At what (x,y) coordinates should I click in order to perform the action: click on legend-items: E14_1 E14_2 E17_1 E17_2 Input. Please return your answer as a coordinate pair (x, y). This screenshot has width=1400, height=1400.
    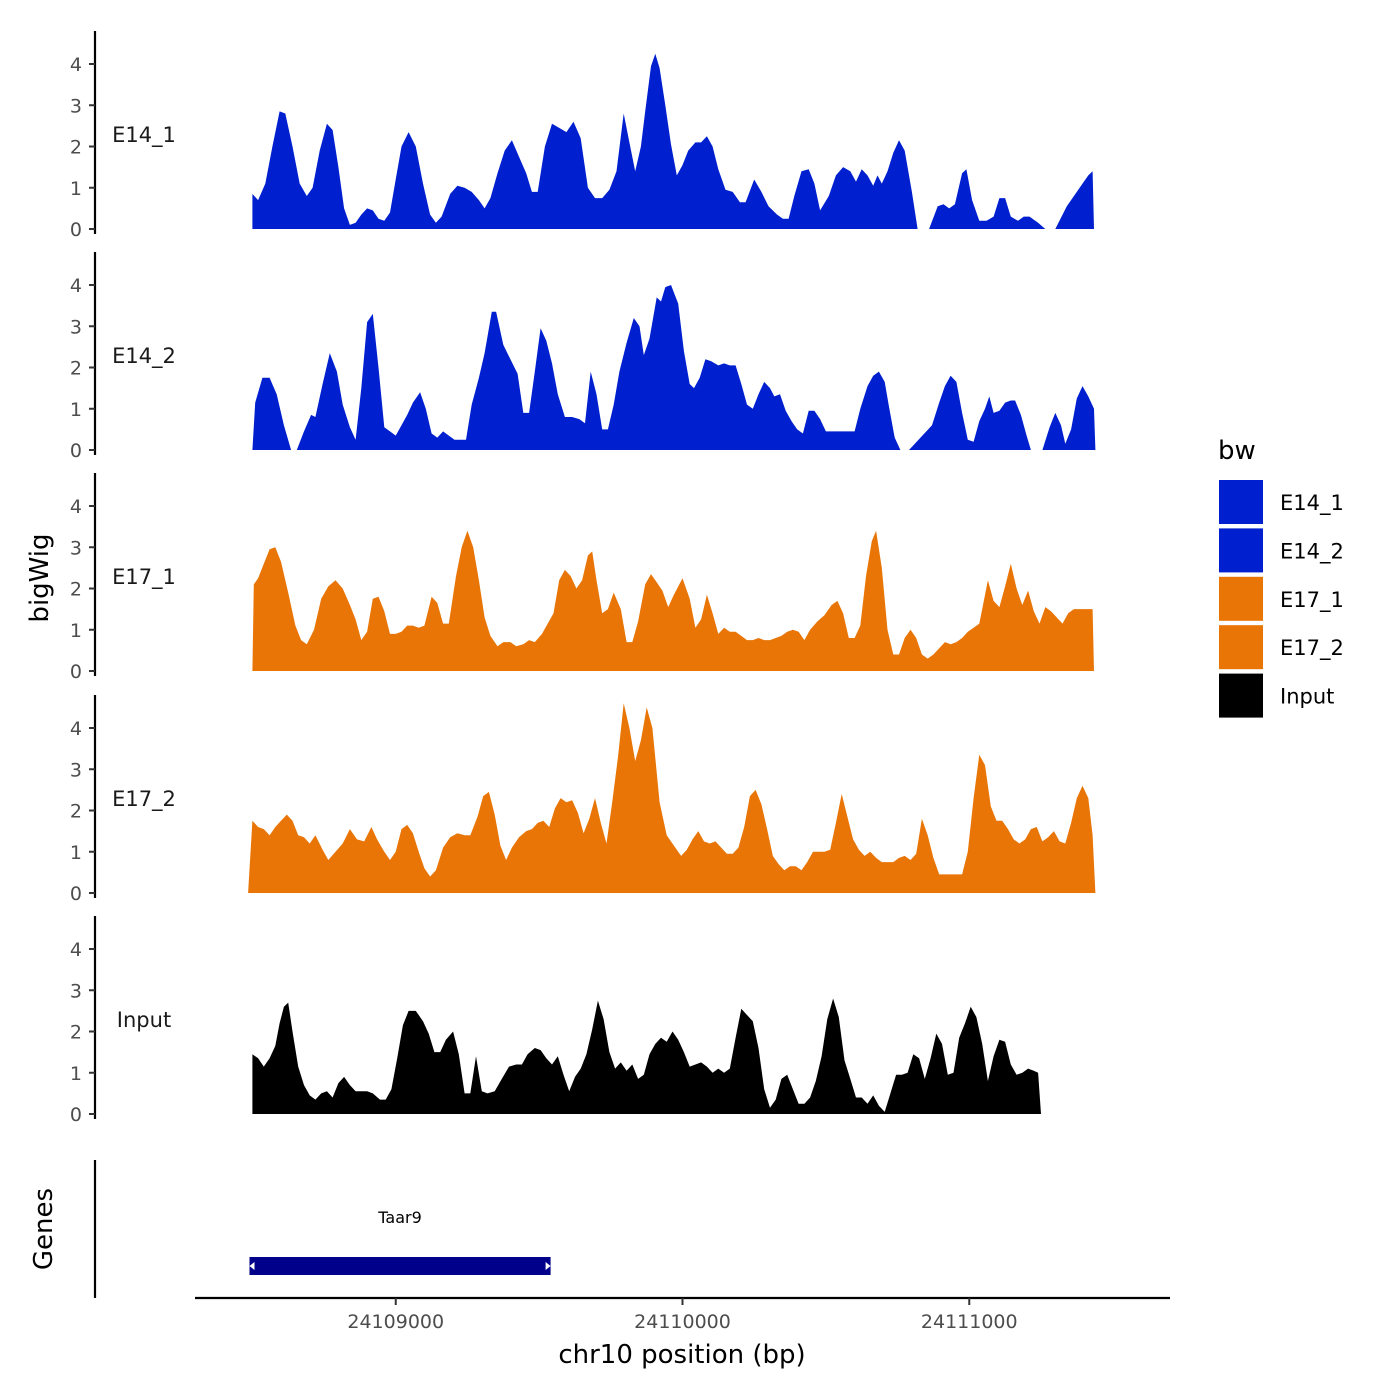
    Looking at the image, I should click on (1281, 599).